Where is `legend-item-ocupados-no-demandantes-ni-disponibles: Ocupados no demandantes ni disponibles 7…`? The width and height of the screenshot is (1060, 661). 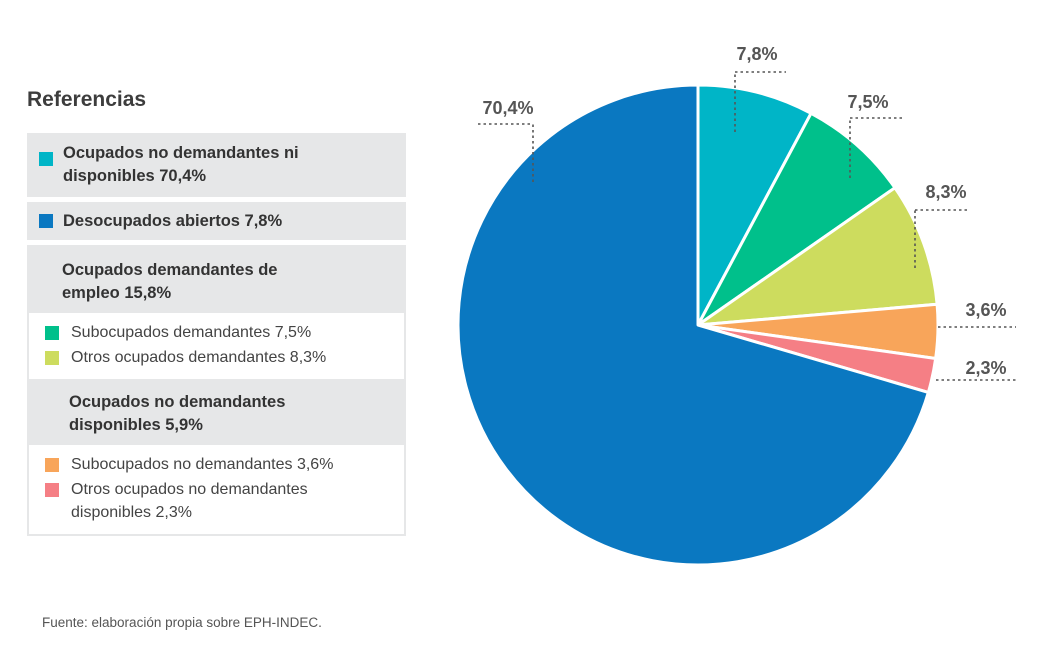 legend-item-ocupados-no-demandantes-ni-disponibles: Ocupados no demandantes ni disponibles 7… is located at coordinates (216, 165).